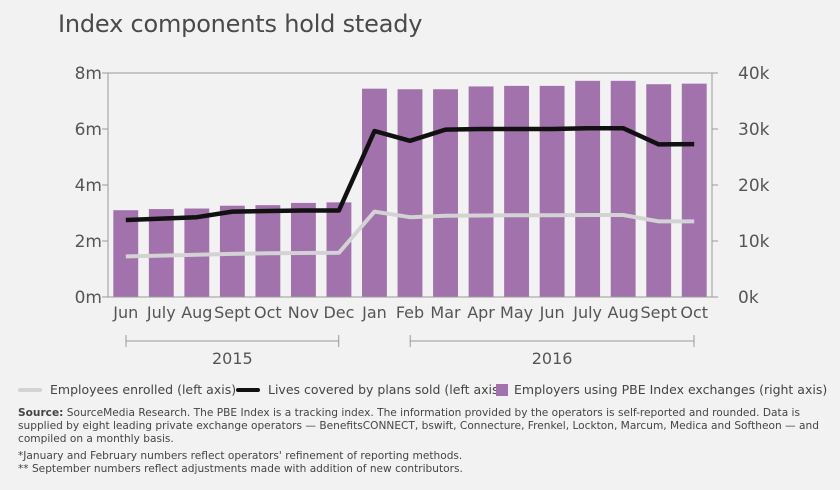  What do you see at coordinates (240, 24) in the screenshot?
I see `chart-title: Index components hold steady` at bounding box center [240, 24].